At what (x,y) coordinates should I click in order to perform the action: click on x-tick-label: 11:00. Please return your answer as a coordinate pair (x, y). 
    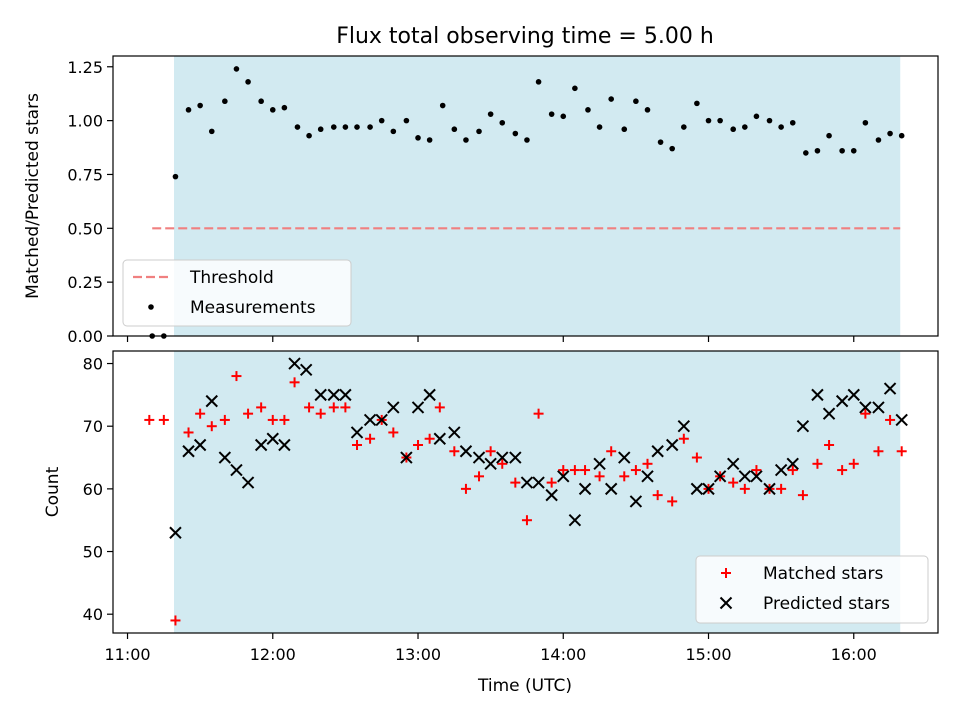
    Looking at the image, I should click on (127, 654).